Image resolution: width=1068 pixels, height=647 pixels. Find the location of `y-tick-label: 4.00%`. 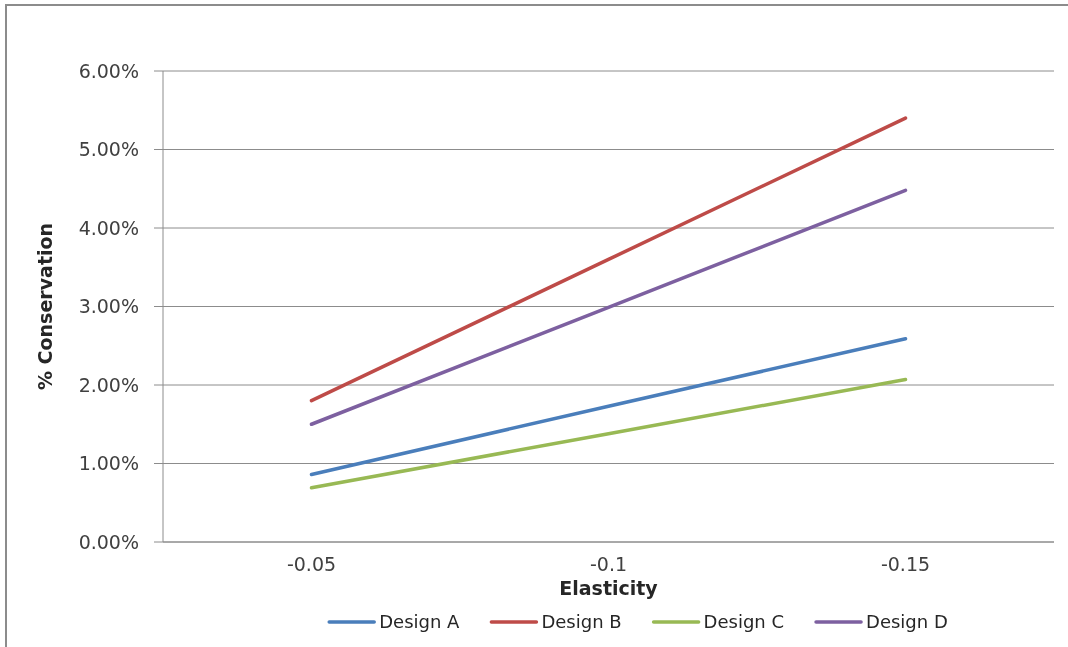

y-tick-label: 4.00% is located at coordinates (108, 227).